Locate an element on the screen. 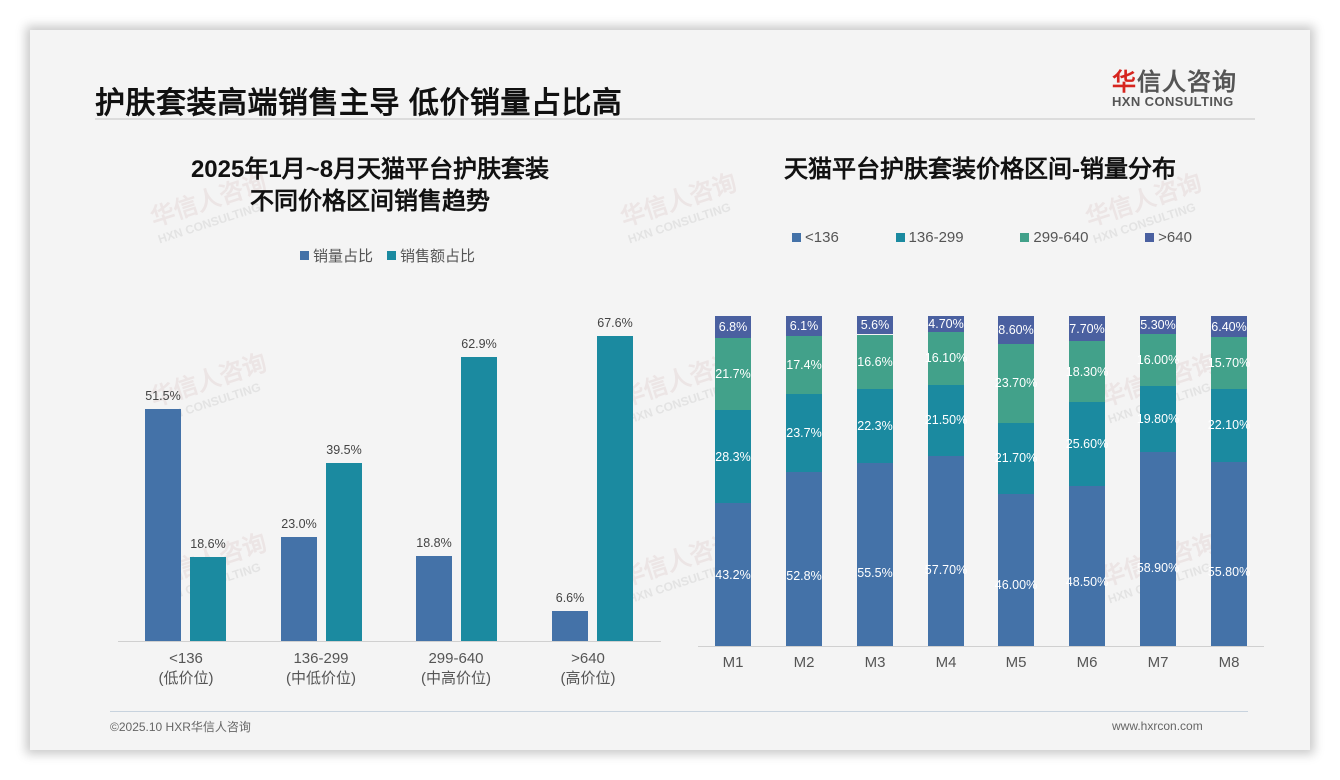 Image resolution: width=1340 pixels, height=780 pixels. legend-item-lt136: <136 is located at coordinates (815, 237).